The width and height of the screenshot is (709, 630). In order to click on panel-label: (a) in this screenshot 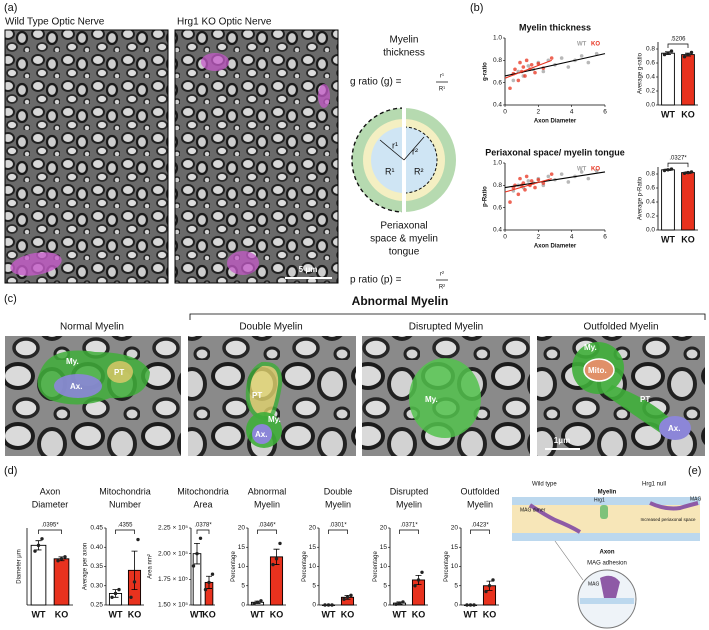, I will do `click(10, 8)`.